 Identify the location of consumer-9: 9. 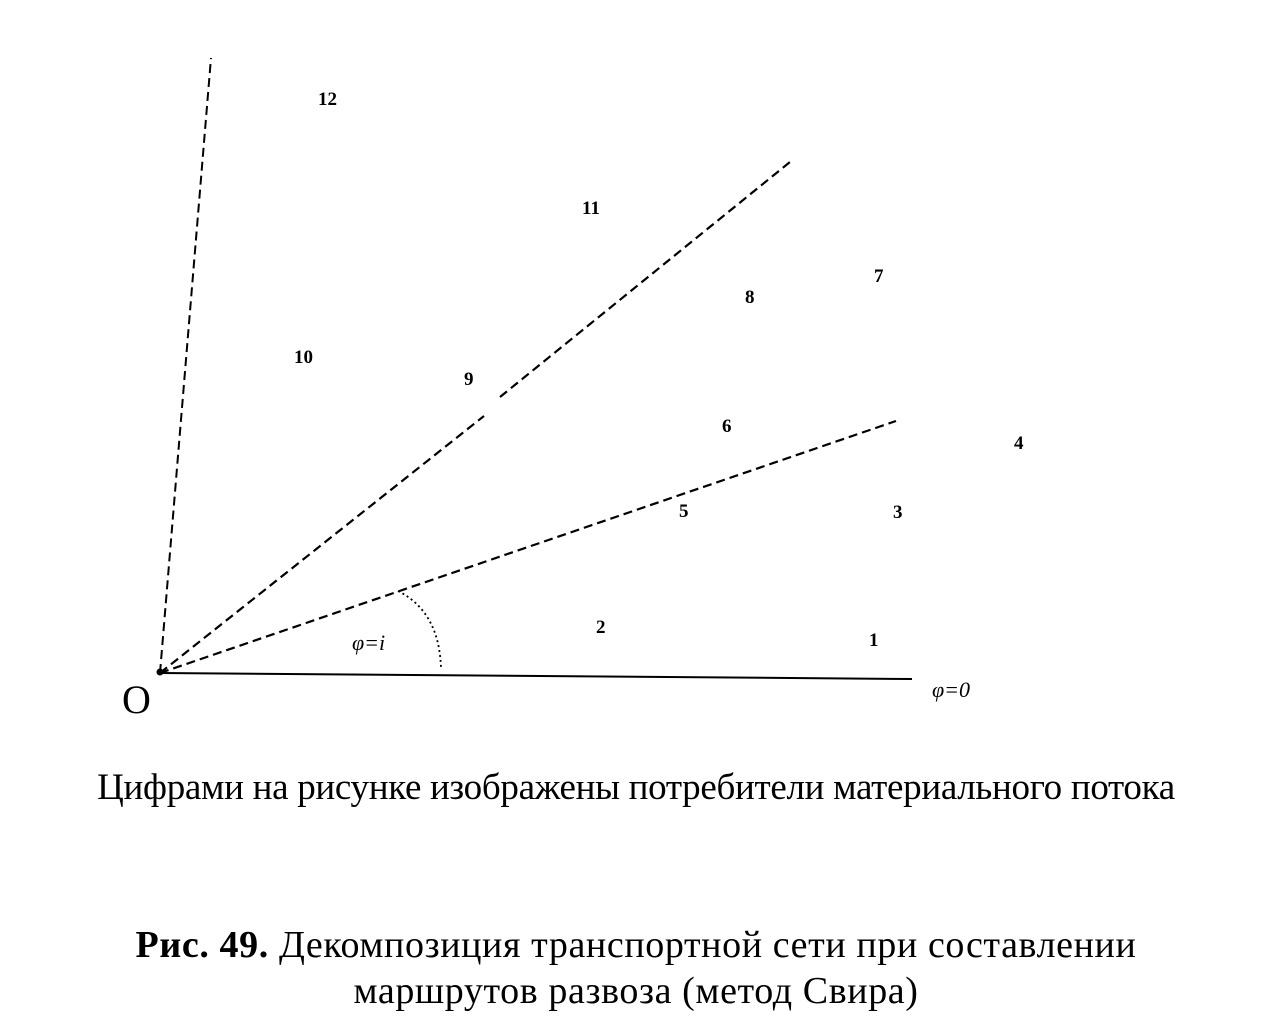
(469, 379).